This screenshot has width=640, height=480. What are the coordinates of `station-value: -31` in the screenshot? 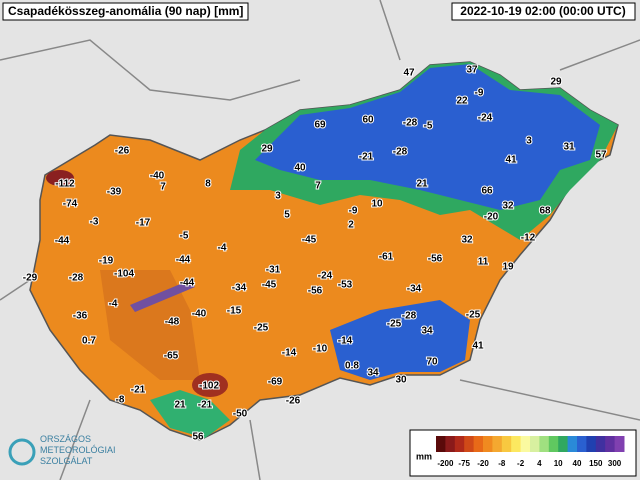 It's located at (273, 270).